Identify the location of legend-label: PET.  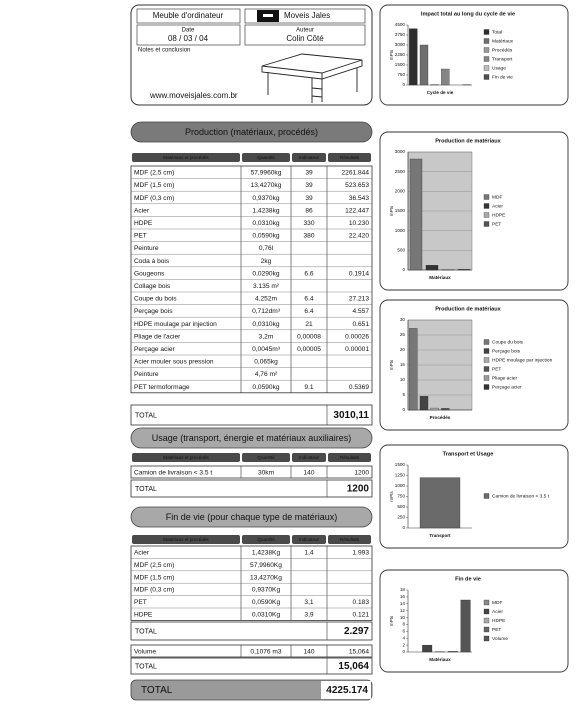
(496, 224).